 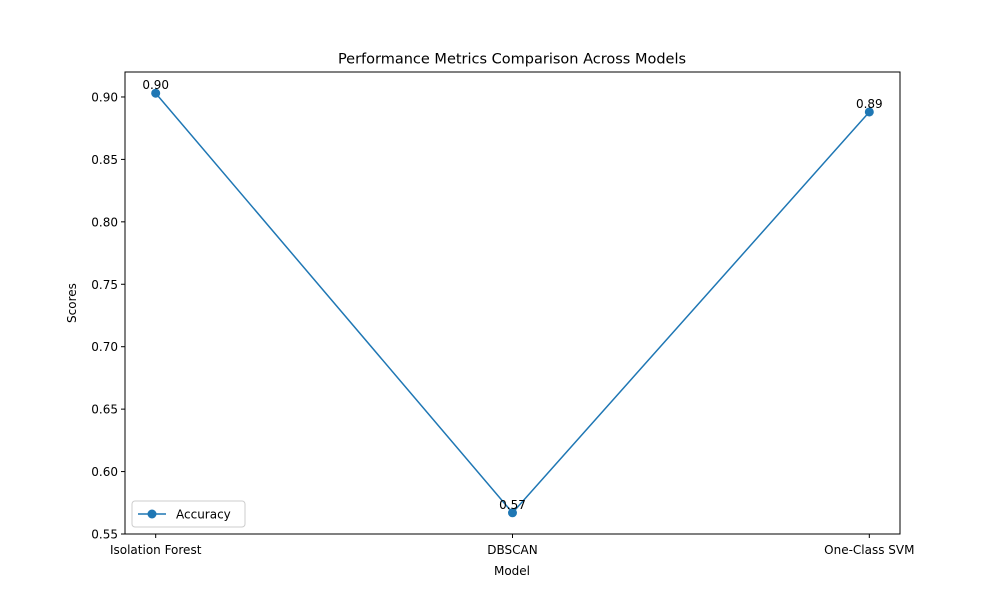 I want to click on y-tick-label: 0.65, so click(x=104, y=410).